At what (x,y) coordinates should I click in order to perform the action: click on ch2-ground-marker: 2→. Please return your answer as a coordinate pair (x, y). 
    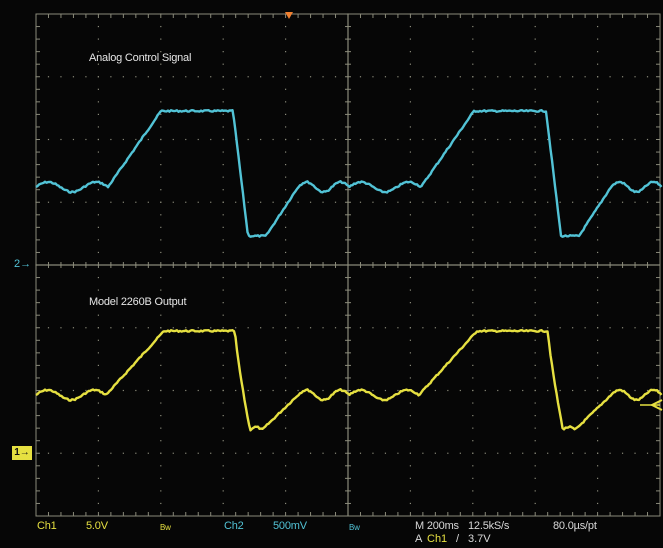
    Looking at the image, I should click on (22, 264).